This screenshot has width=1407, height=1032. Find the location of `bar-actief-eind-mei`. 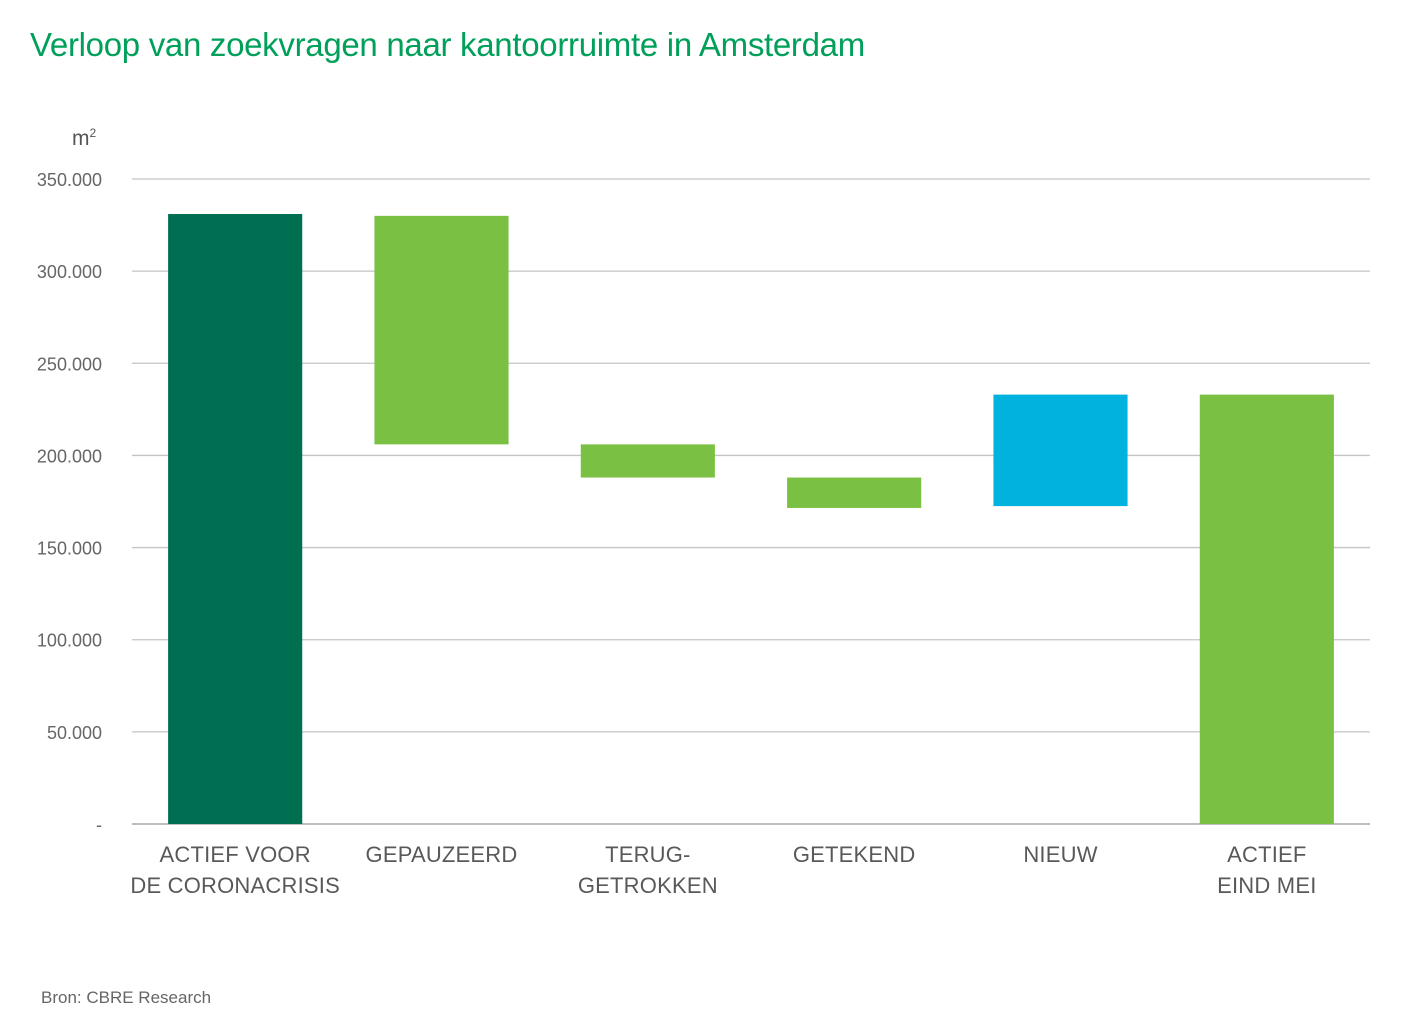

bar-actief-eind-mei is located at coordinates (1266, 609).